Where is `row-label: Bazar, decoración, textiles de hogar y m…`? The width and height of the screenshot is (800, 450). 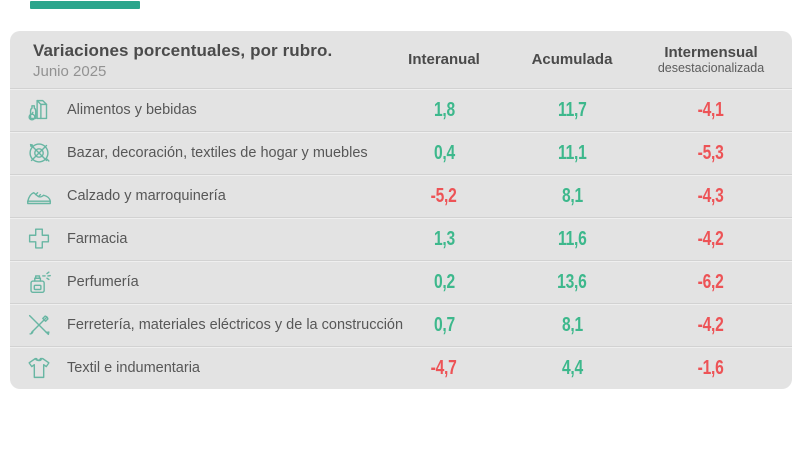
row-label: Bazar, decoración, textiles de hogar y m… is located at coordinates (217, 153).